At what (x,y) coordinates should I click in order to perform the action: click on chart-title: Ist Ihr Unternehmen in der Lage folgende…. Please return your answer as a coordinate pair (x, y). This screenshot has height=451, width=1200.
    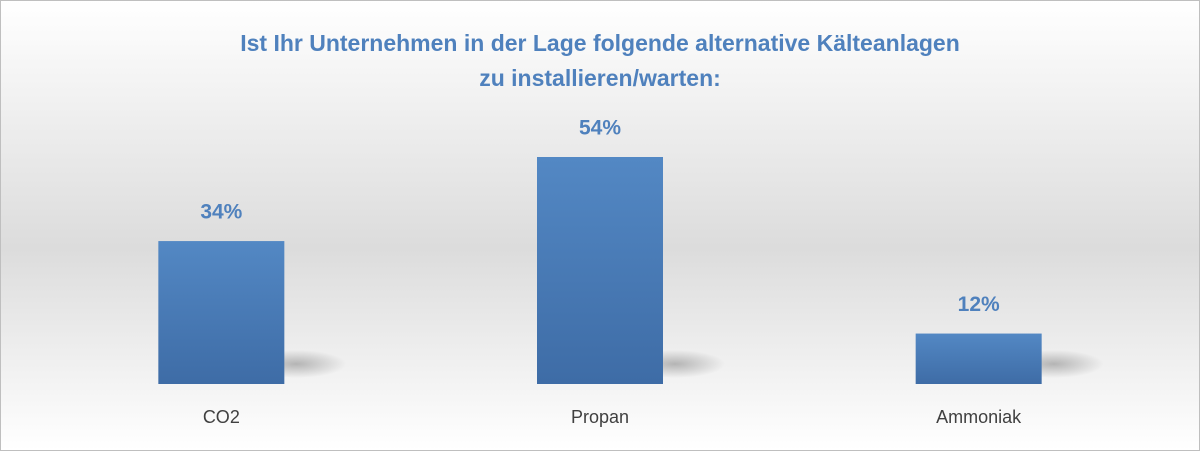
    Looking at the image, I should click on (600, 43).